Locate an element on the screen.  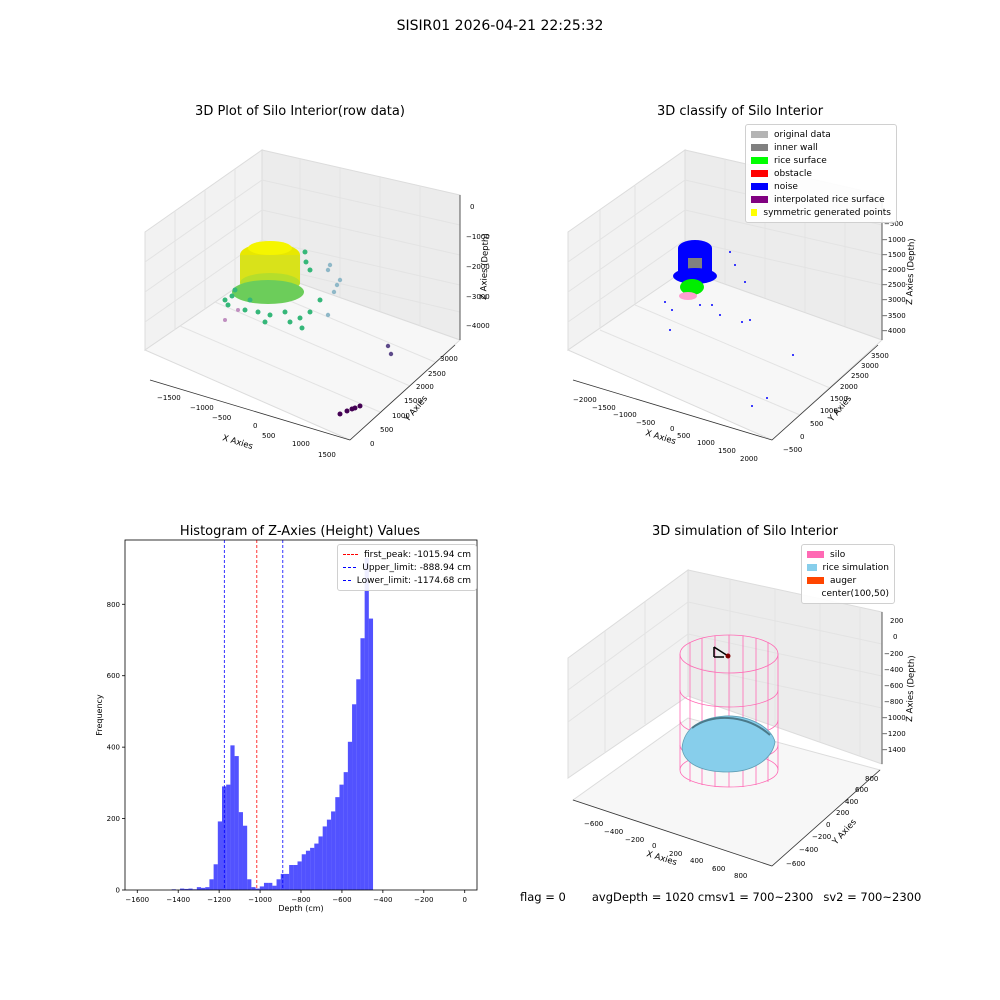
histogram-xtick-label: −800 is located at coordinates (300, 900).